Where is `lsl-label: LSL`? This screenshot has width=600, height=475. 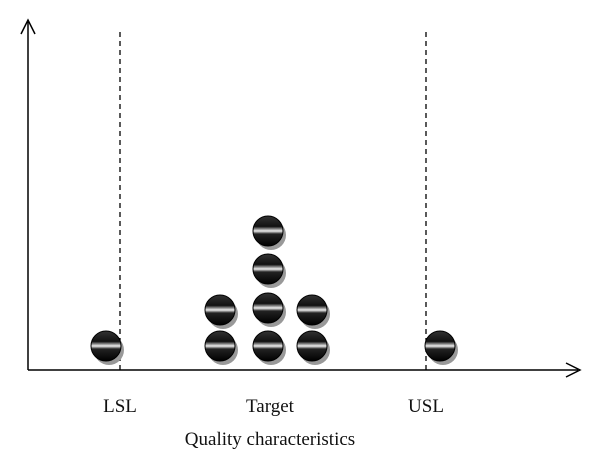 lsl-label: LSL is located at coordinates (120, 406).